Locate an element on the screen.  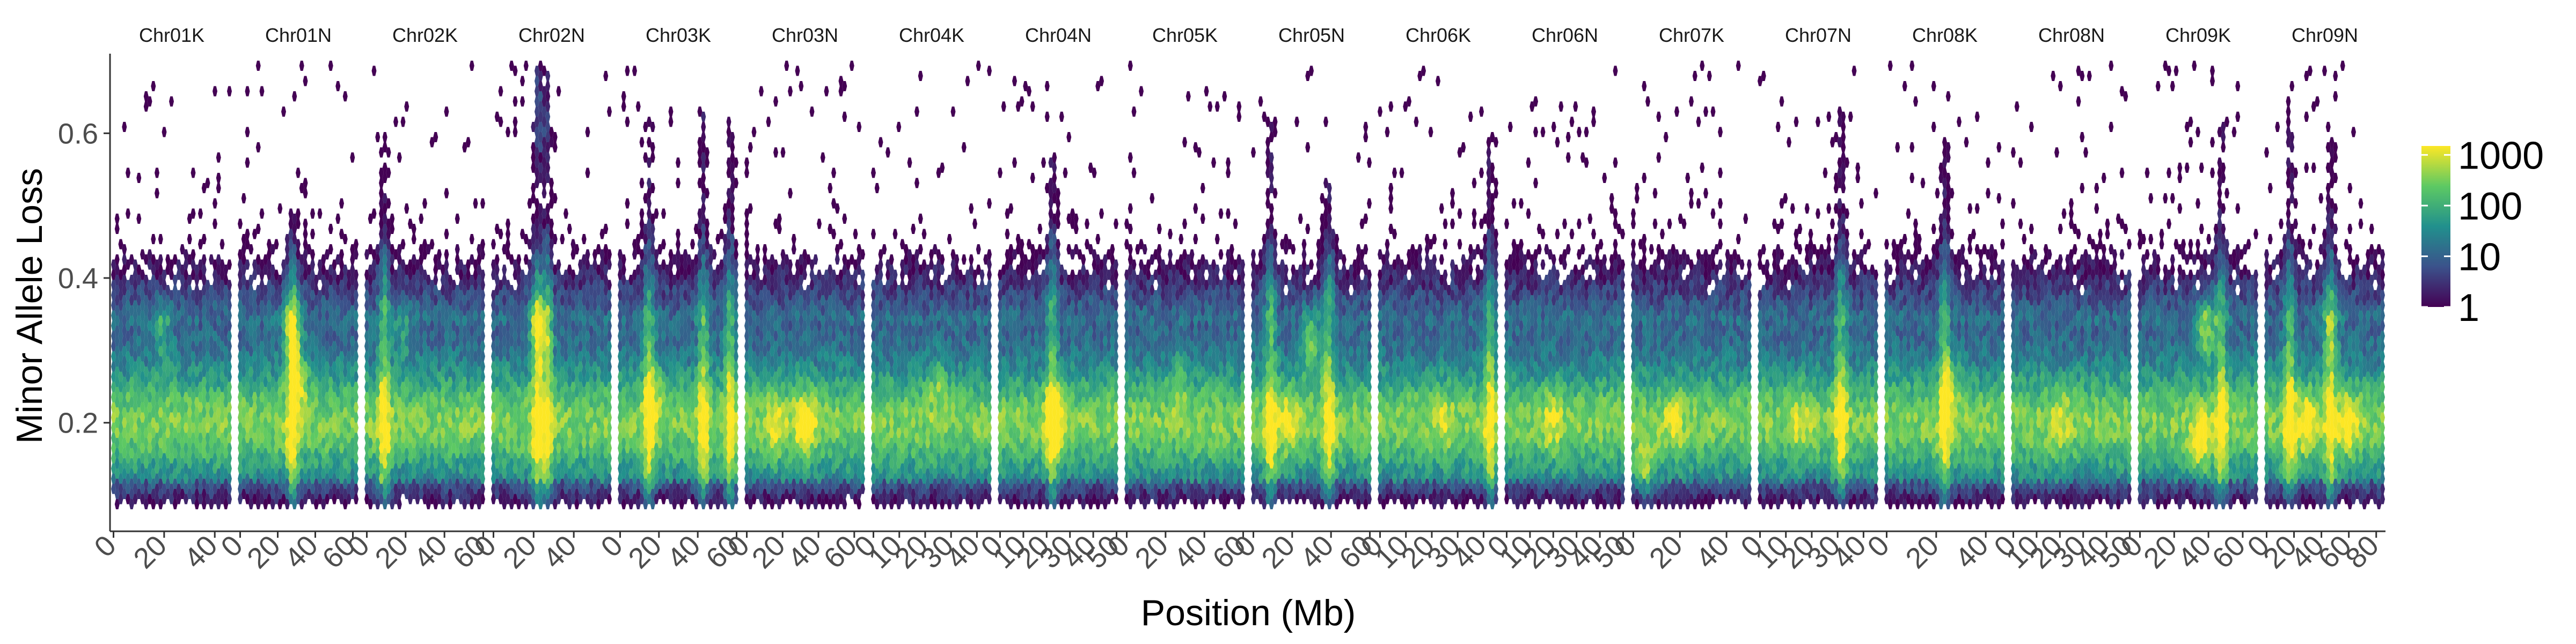
facet-label: Chr03N is located at coordinates (805, 35).